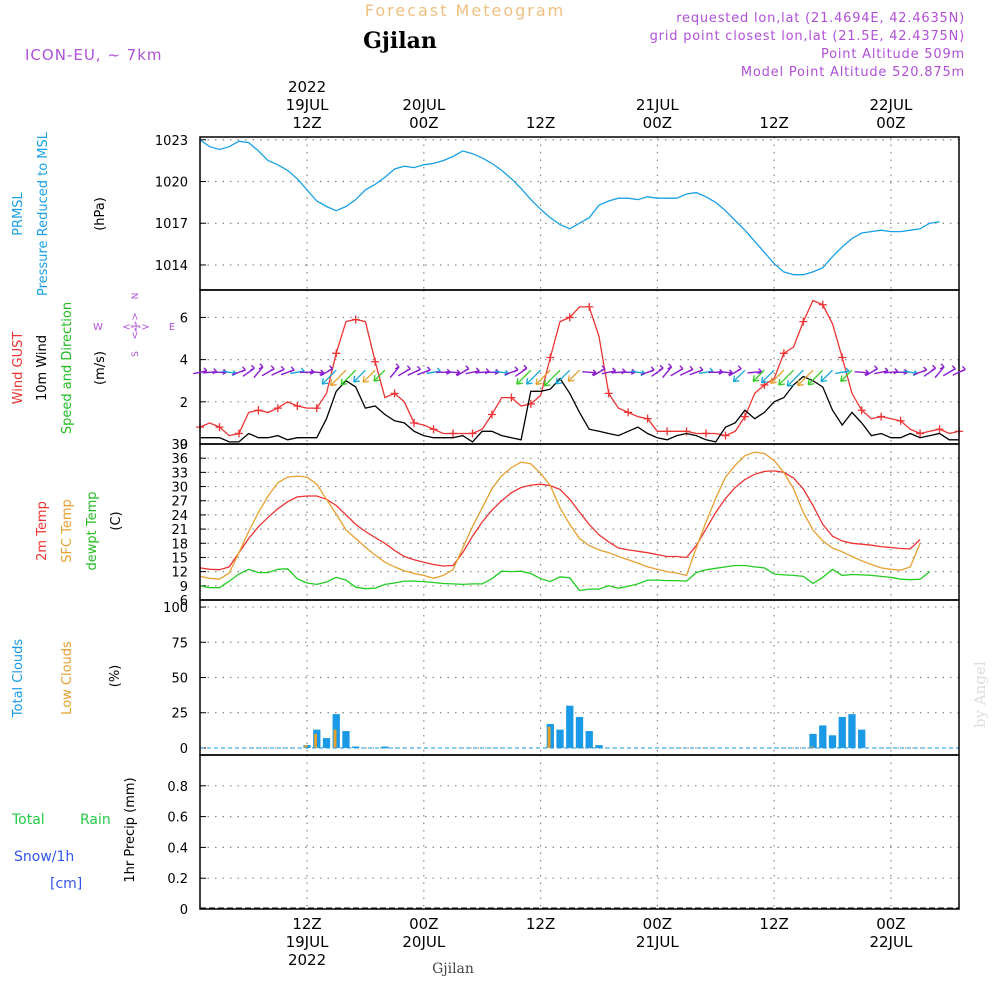  I want to click on compass-west: W, so click(98, 327).